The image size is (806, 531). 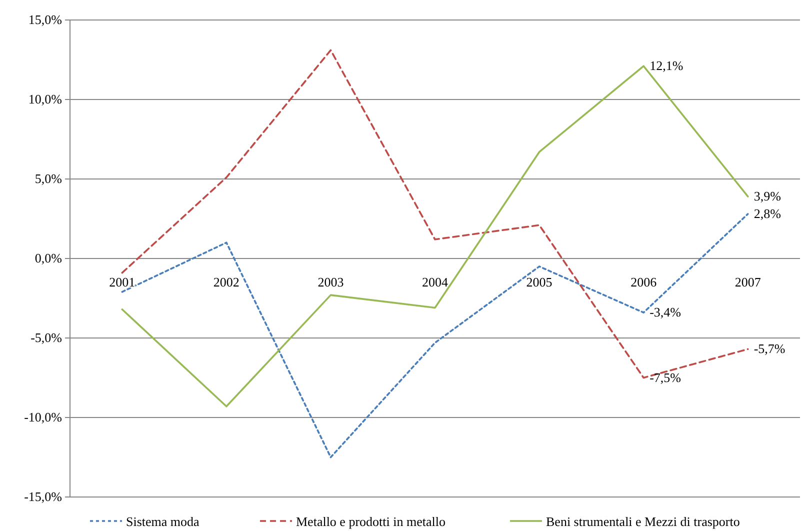 I want to click on data-label: -5,7%, so click(x=770, y=348).